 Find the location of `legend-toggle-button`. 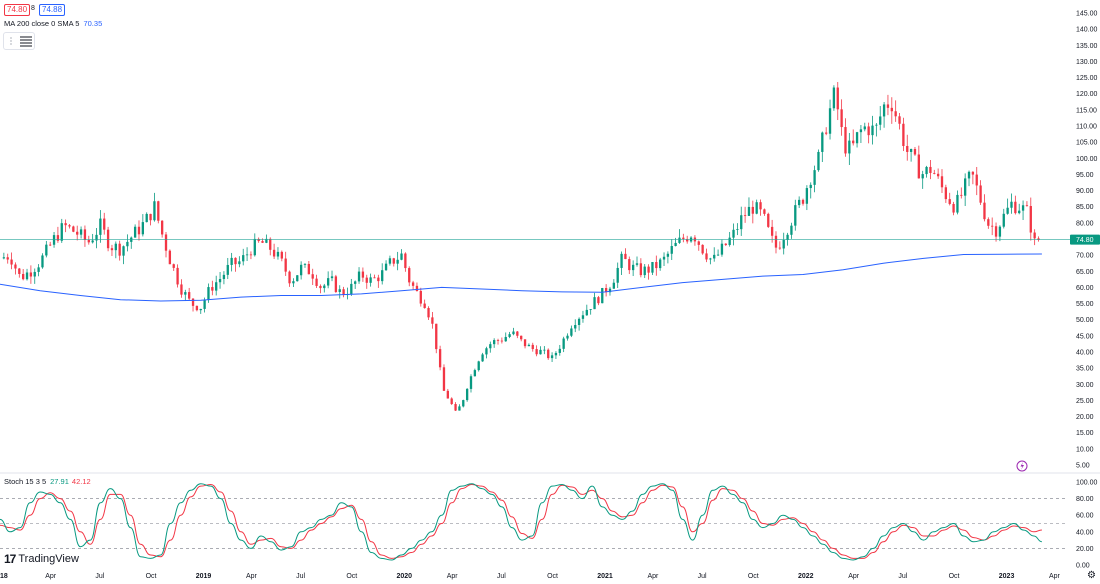

legend-toggle-button is located at coordinates (19, 41).